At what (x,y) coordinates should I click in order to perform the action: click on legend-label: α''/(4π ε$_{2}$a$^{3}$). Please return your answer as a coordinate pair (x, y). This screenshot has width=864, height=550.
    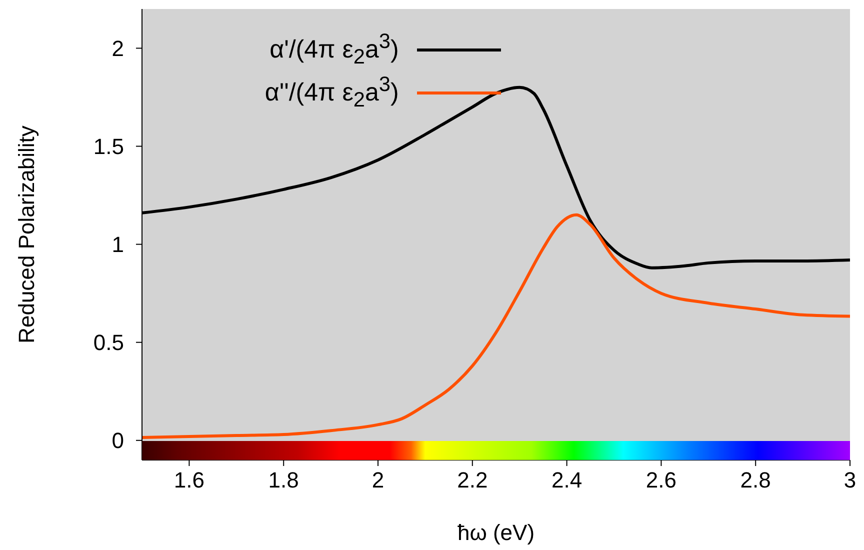
    Looking at the image, I should click on (331, 93).